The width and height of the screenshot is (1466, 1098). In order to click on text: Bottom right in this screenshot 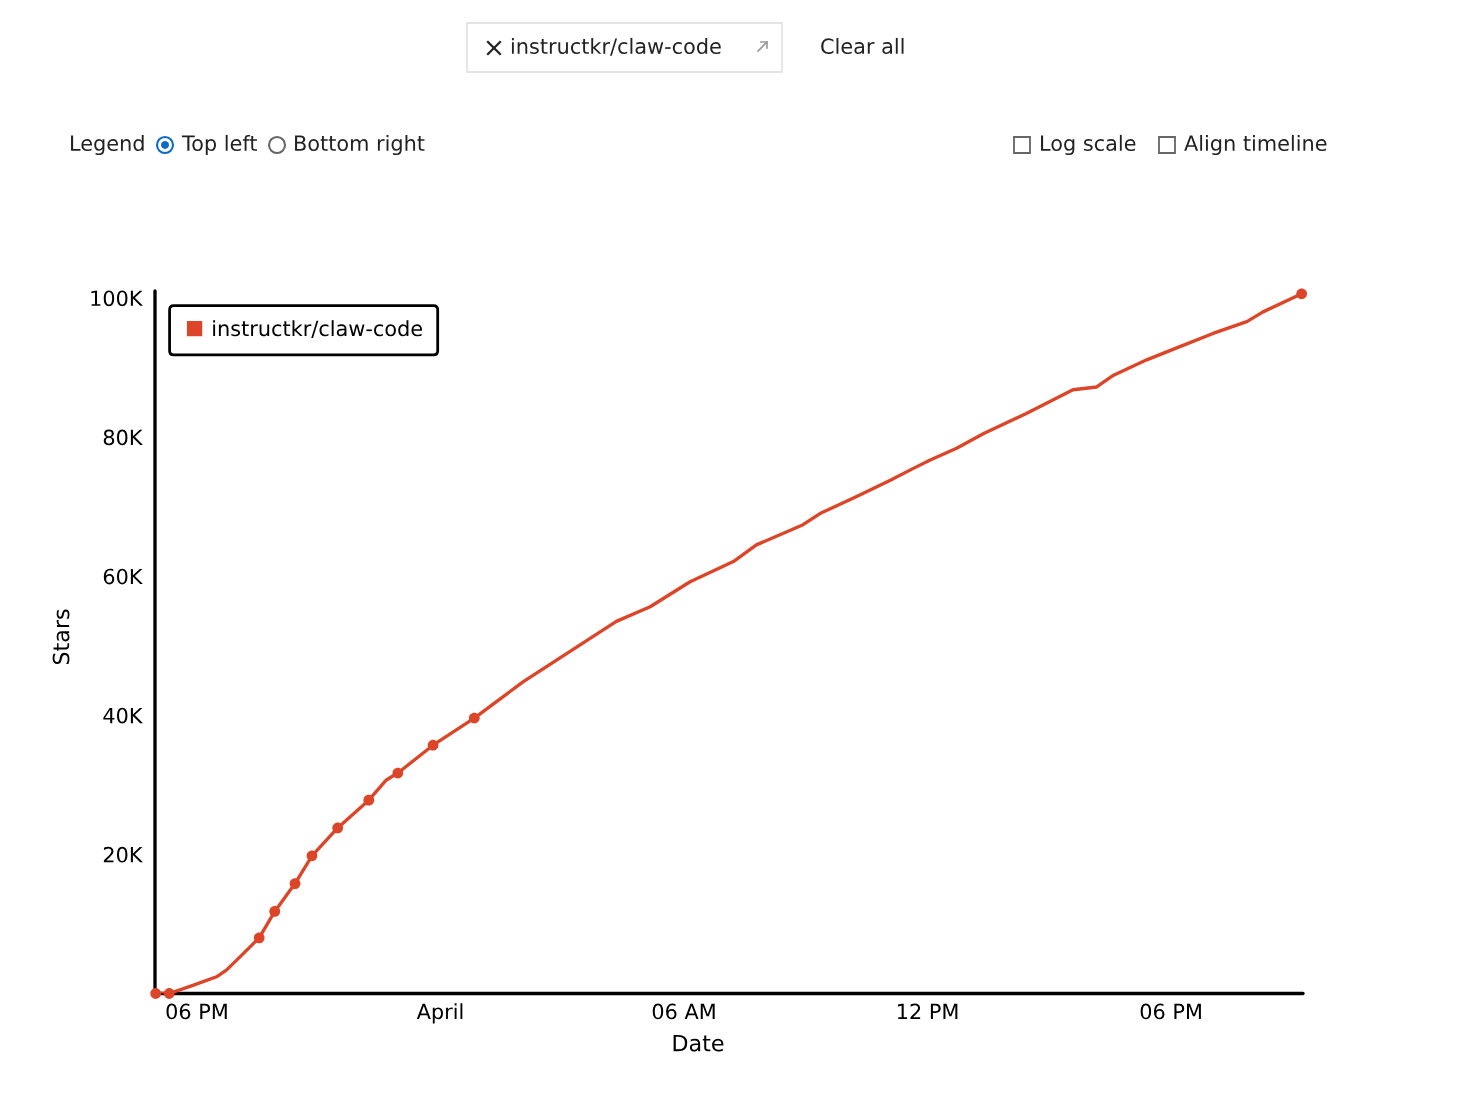, I will do `click(360, 145)`.